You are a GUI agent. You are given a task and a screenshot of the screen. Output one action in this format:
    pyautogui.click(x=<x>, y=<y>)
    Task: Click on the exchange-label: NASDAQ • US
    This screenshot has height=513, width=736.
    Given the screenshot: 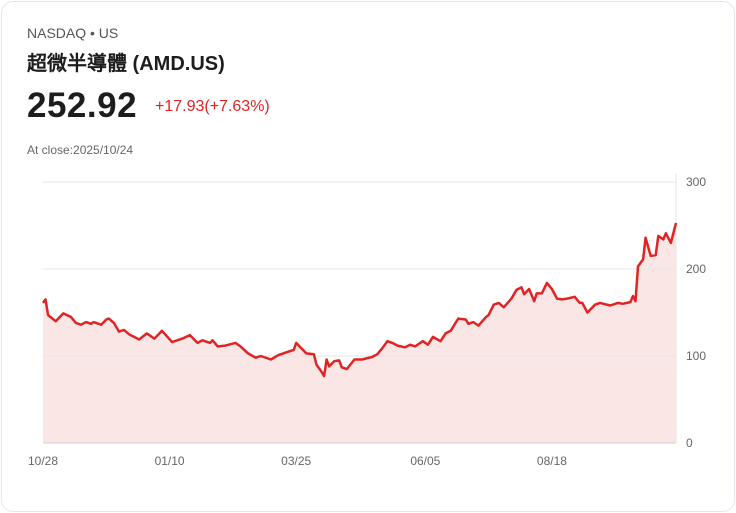 What is the action you would take?
    pyautogui.click(x=73, y=33)
    